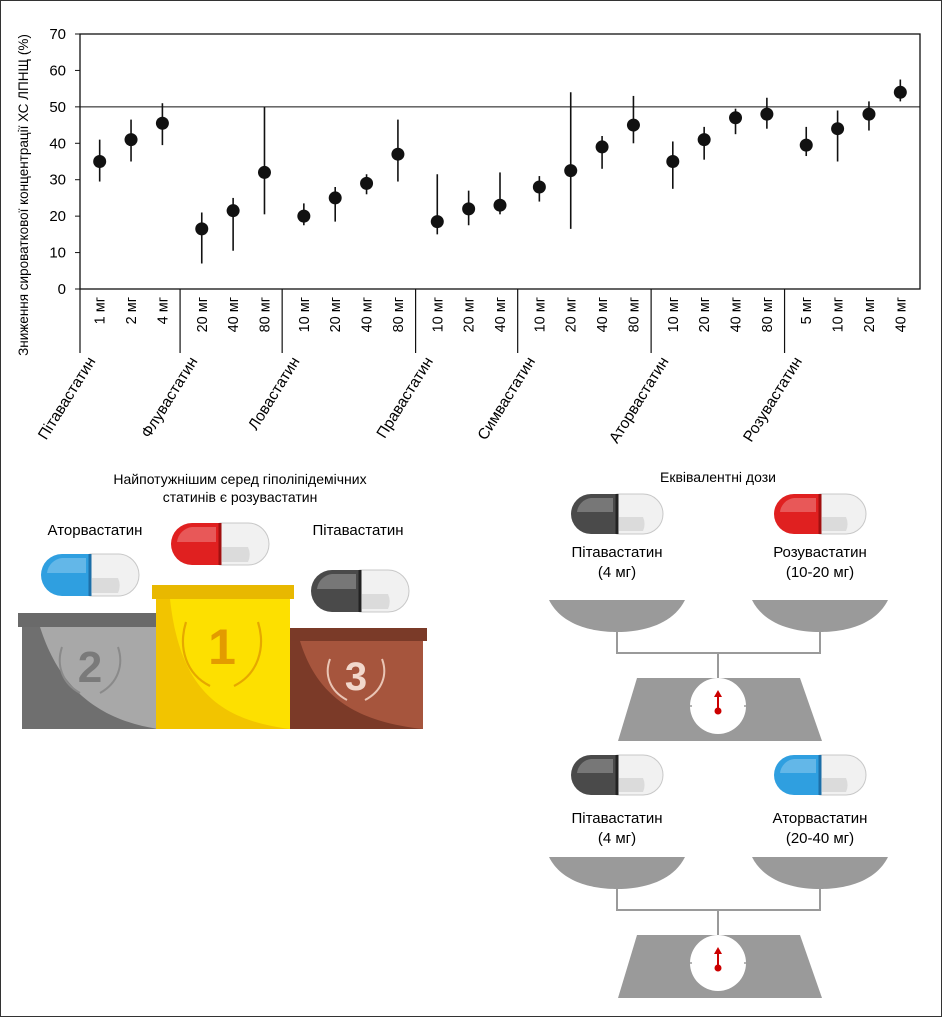 The height and width of the screenshot is (1017, 942). Describe the element at coordinates (639, 400) in the screenshot. I see `group-label: Аторвастатин` at that location.